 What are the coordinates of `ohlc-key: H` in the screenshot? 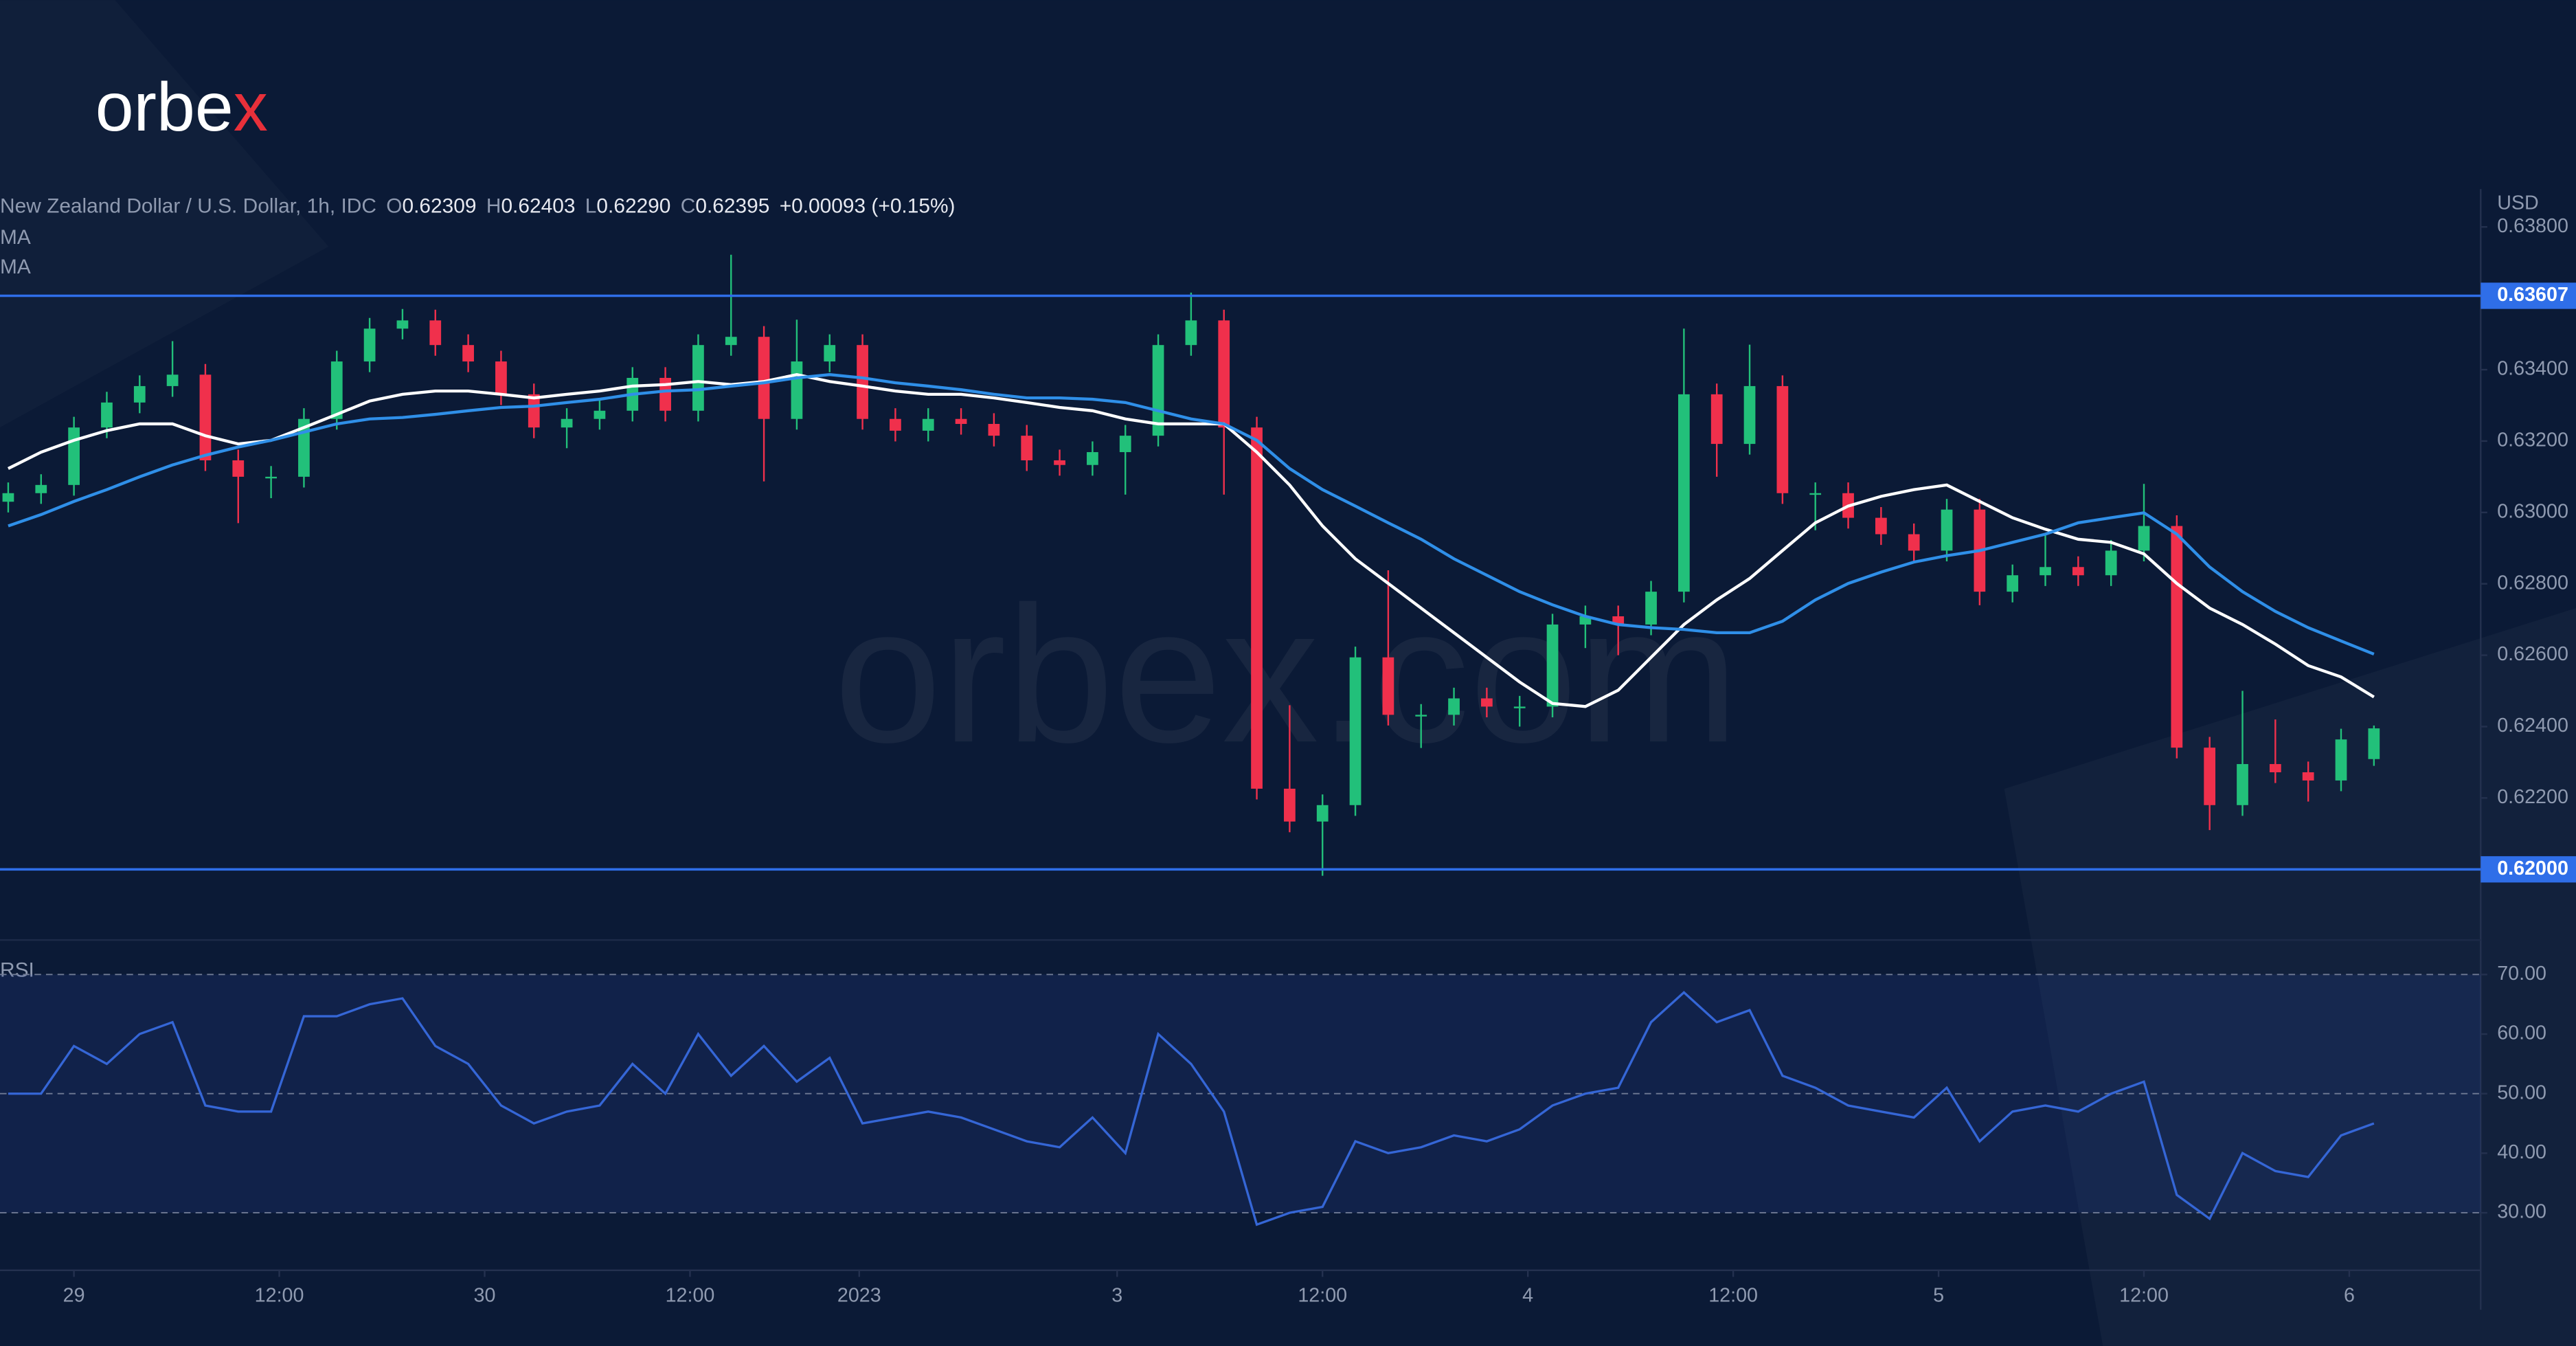 It's located at (493, 206).